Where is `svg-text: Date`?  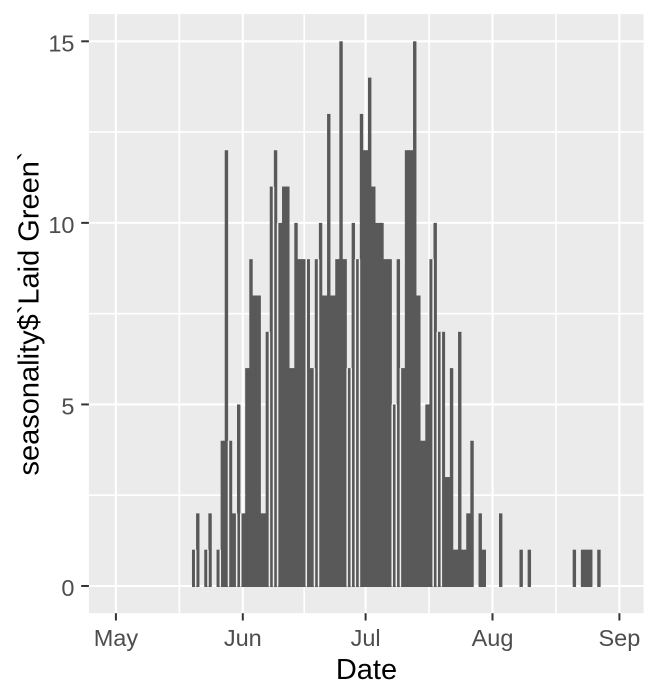 svg-text: Date is located at coordinates (366, 670).